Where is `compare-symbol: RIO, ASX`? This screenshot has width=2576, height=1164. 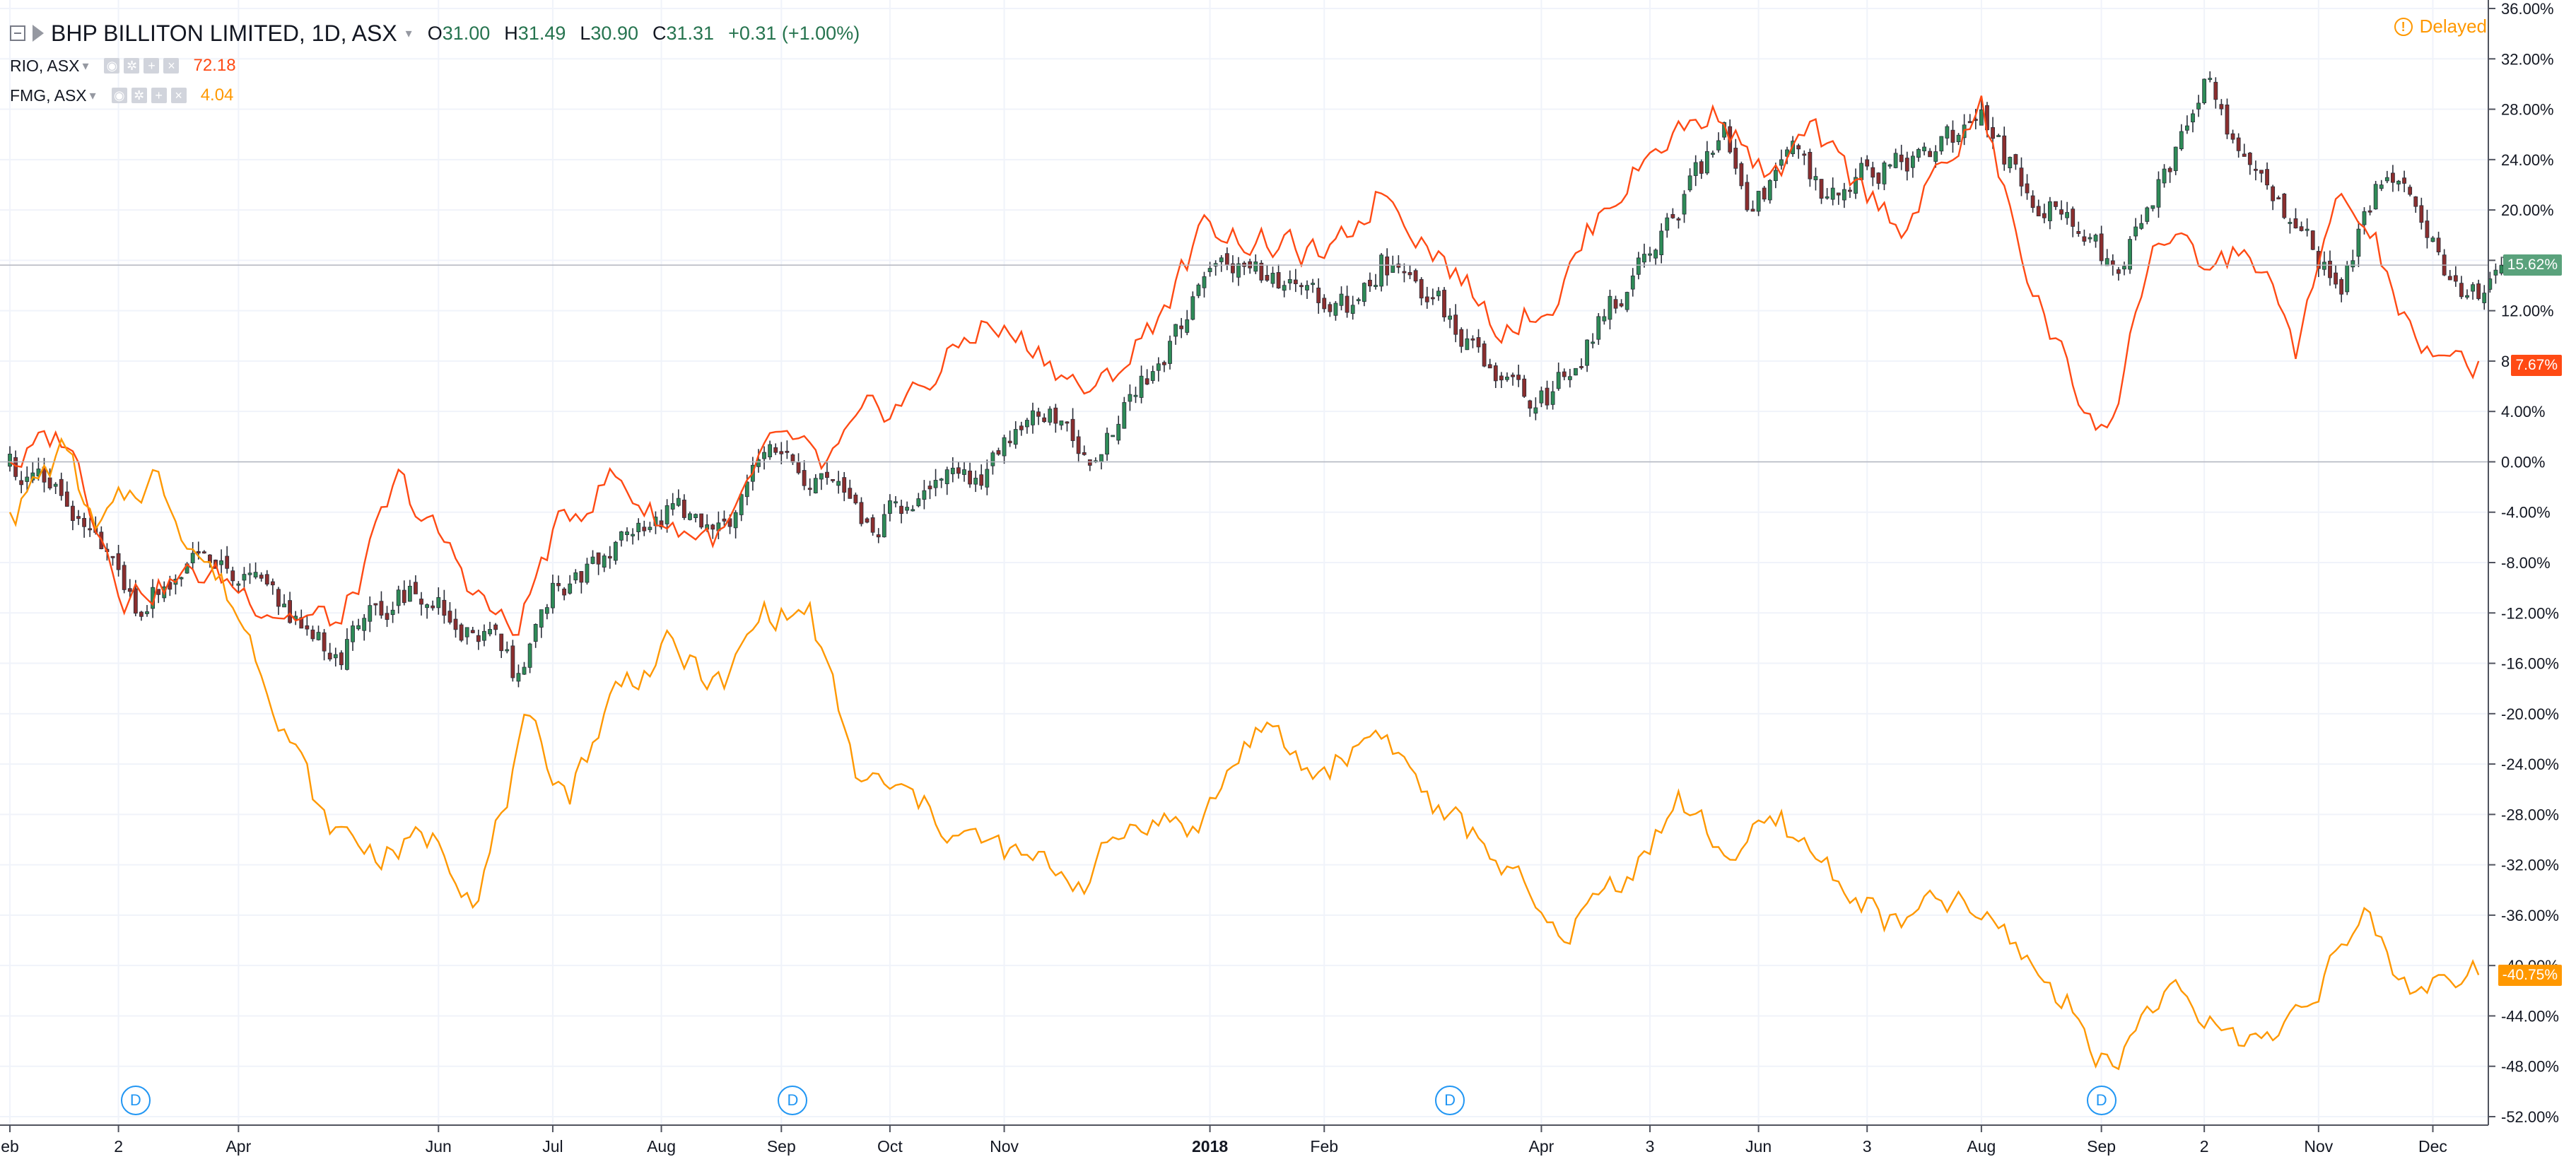 compare-symbol: RIO, ASX is located at coordinates (45, 66).